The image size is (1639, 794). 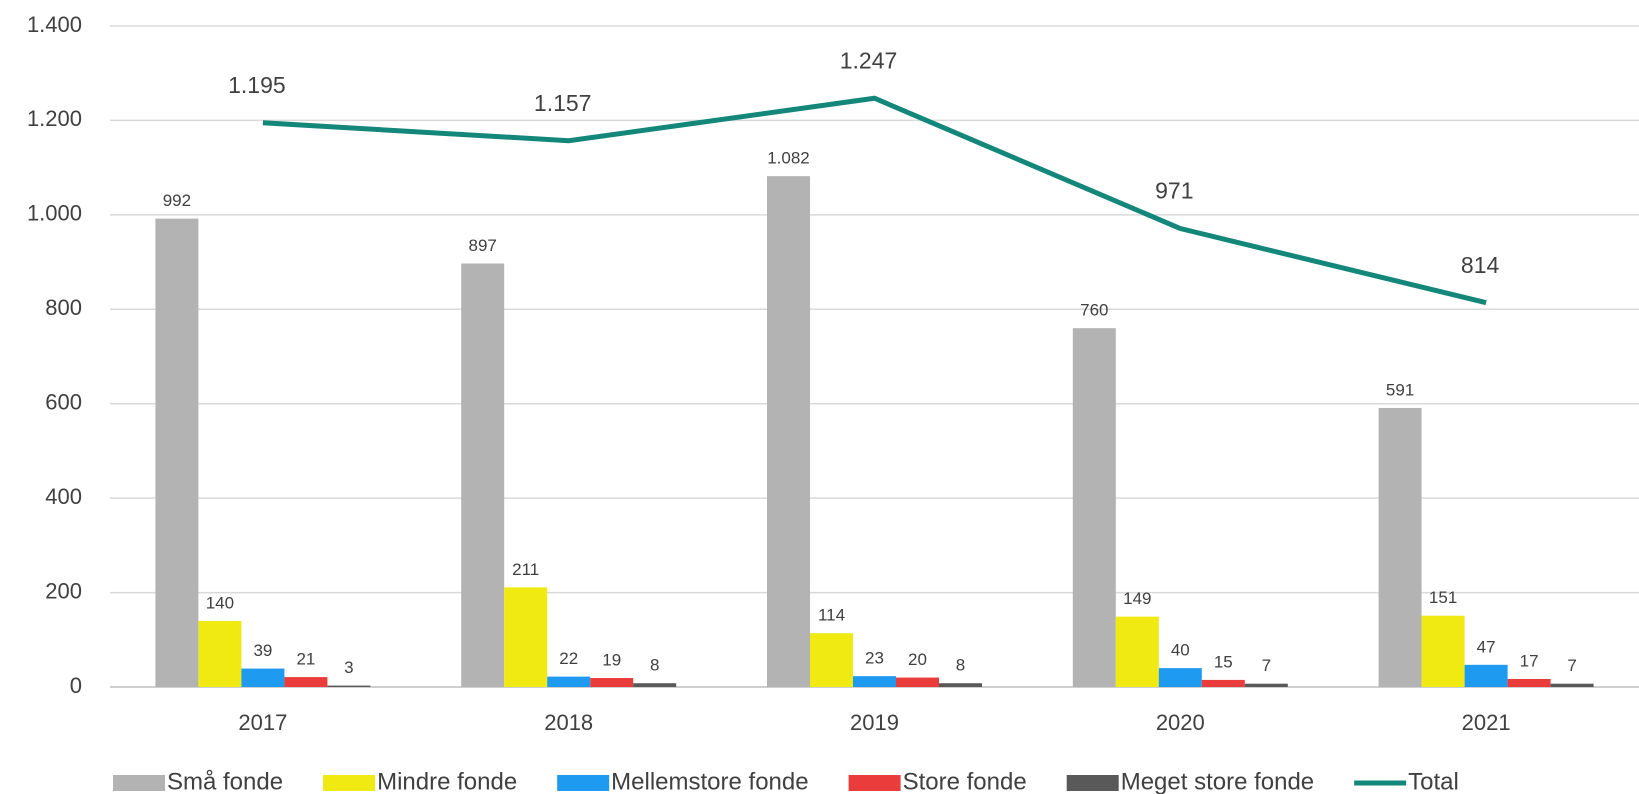 I want to click on data-label: 47, so click(x=1486, y=646).